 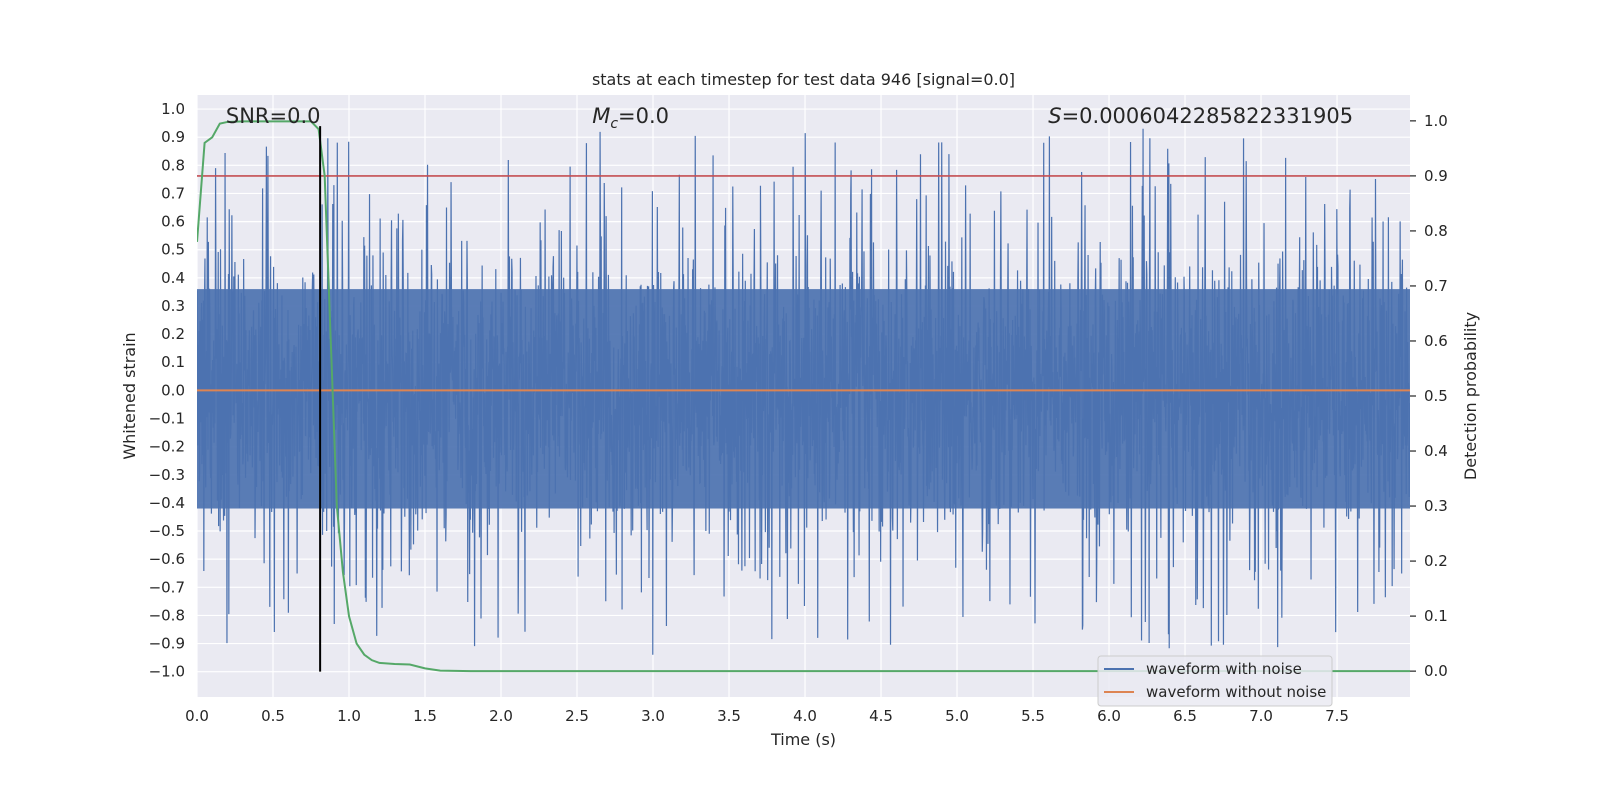 What do you see at coordinates (173, 250) in the screenshot?
I see `y-tick-label: 0.5` at bounding box center [173, 250].